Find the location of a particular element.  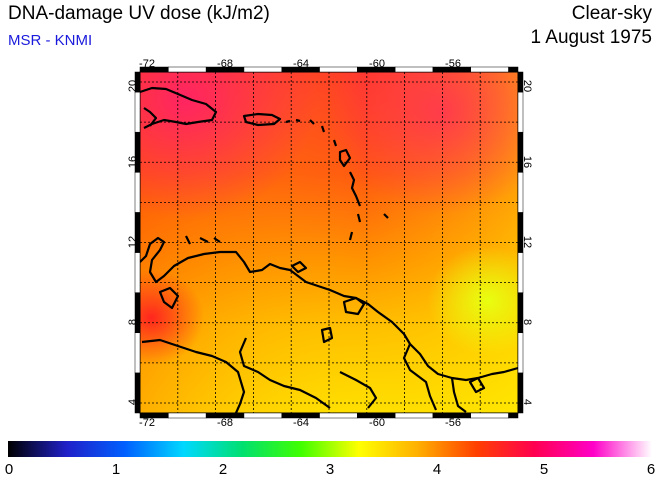

colorbar-ticks: 0 1 2 3 4 5 6 is located at coordinates (330, 469).